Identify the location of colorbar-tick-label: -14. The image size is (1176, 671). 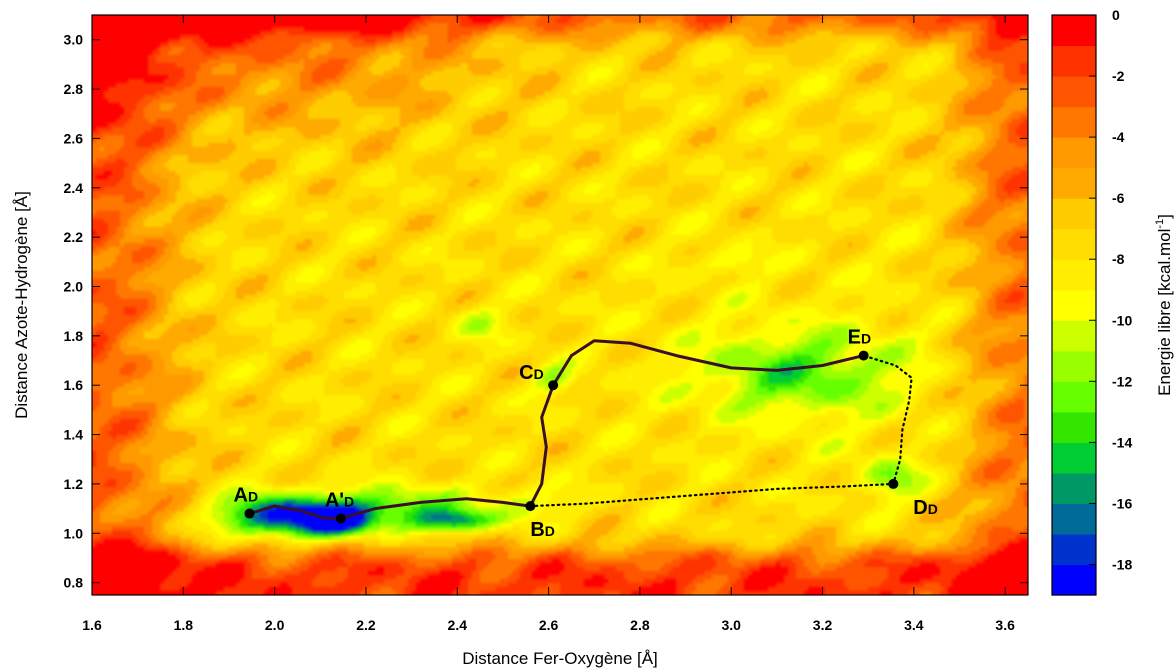
(1122, 442).